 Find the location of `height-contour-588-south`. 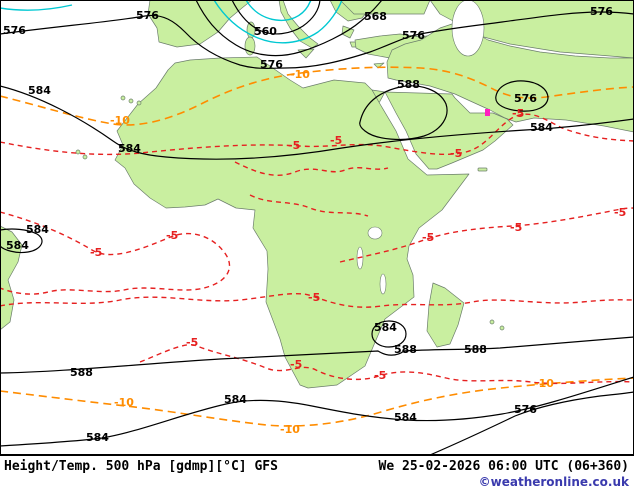

height-contour-588-south is located at coordinates (317, 355).